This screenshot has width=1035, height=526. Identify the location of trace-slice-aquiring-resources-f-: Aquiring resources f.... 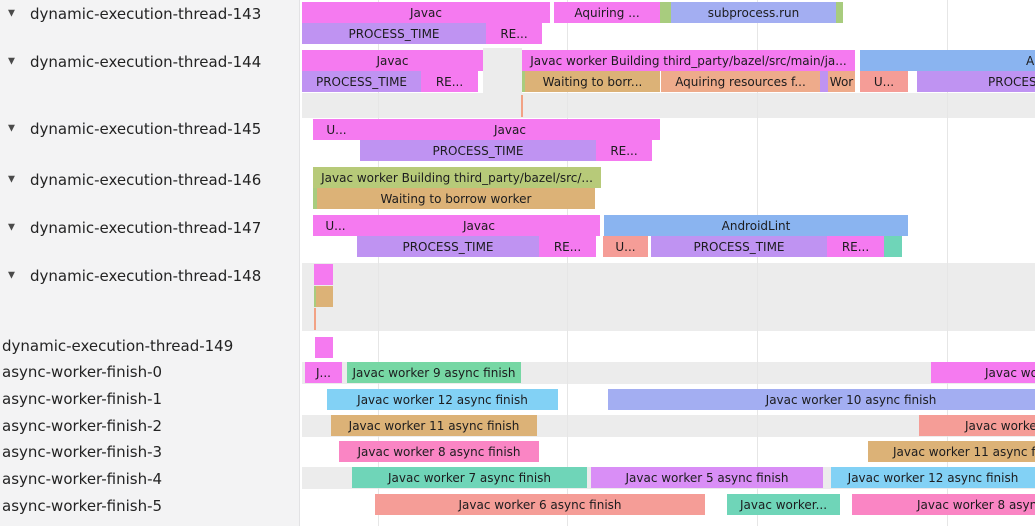
(740, 81).